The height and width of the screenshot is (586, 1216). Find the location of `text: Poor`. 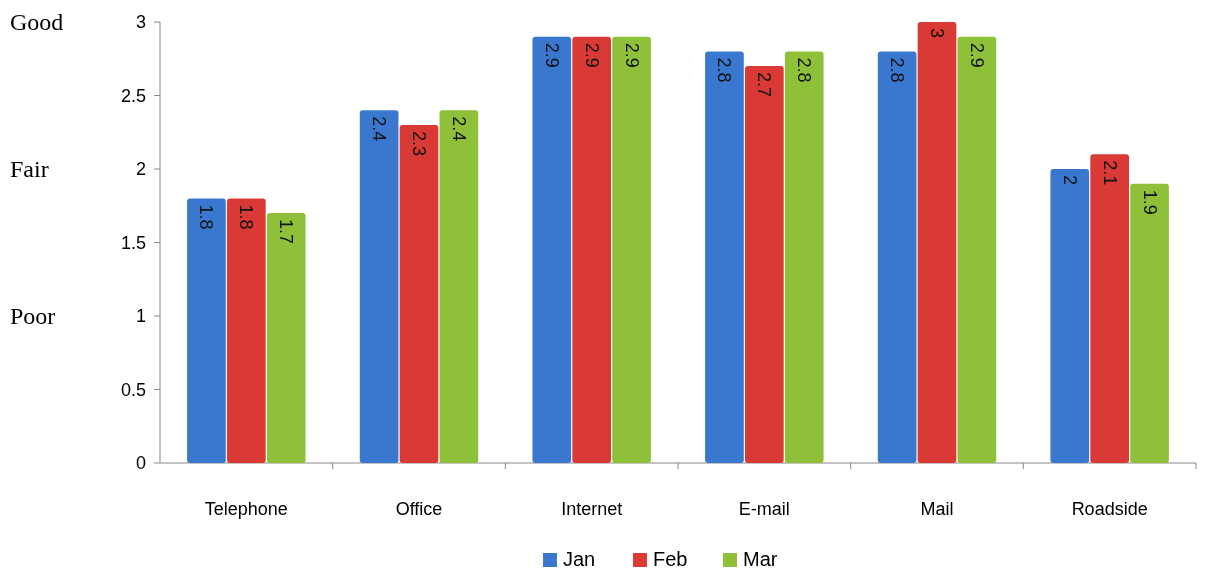

text: Poor is located at coordinates (33, 316).